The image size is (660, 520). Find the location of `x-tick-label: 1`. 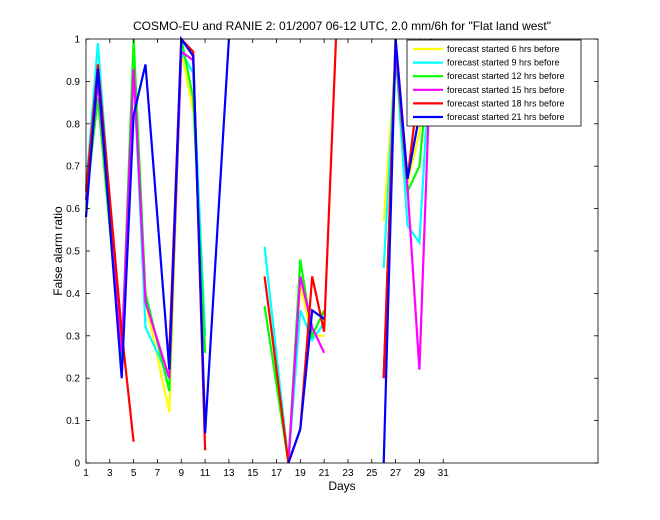

x-tick-label: 1 is located at coordinates (86, 473).